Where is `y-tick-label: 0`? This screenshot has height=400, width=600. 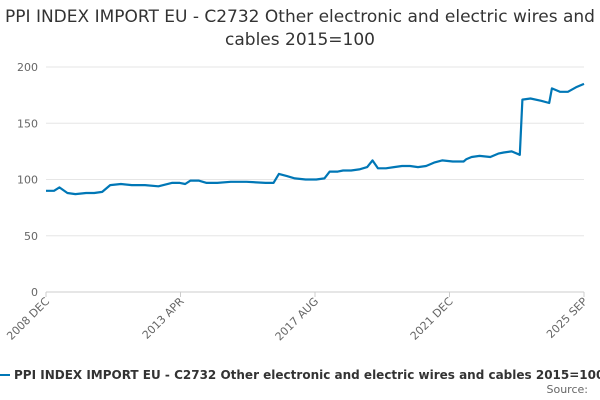
y-tick-label: 0 is located at coordinates (34, 292).